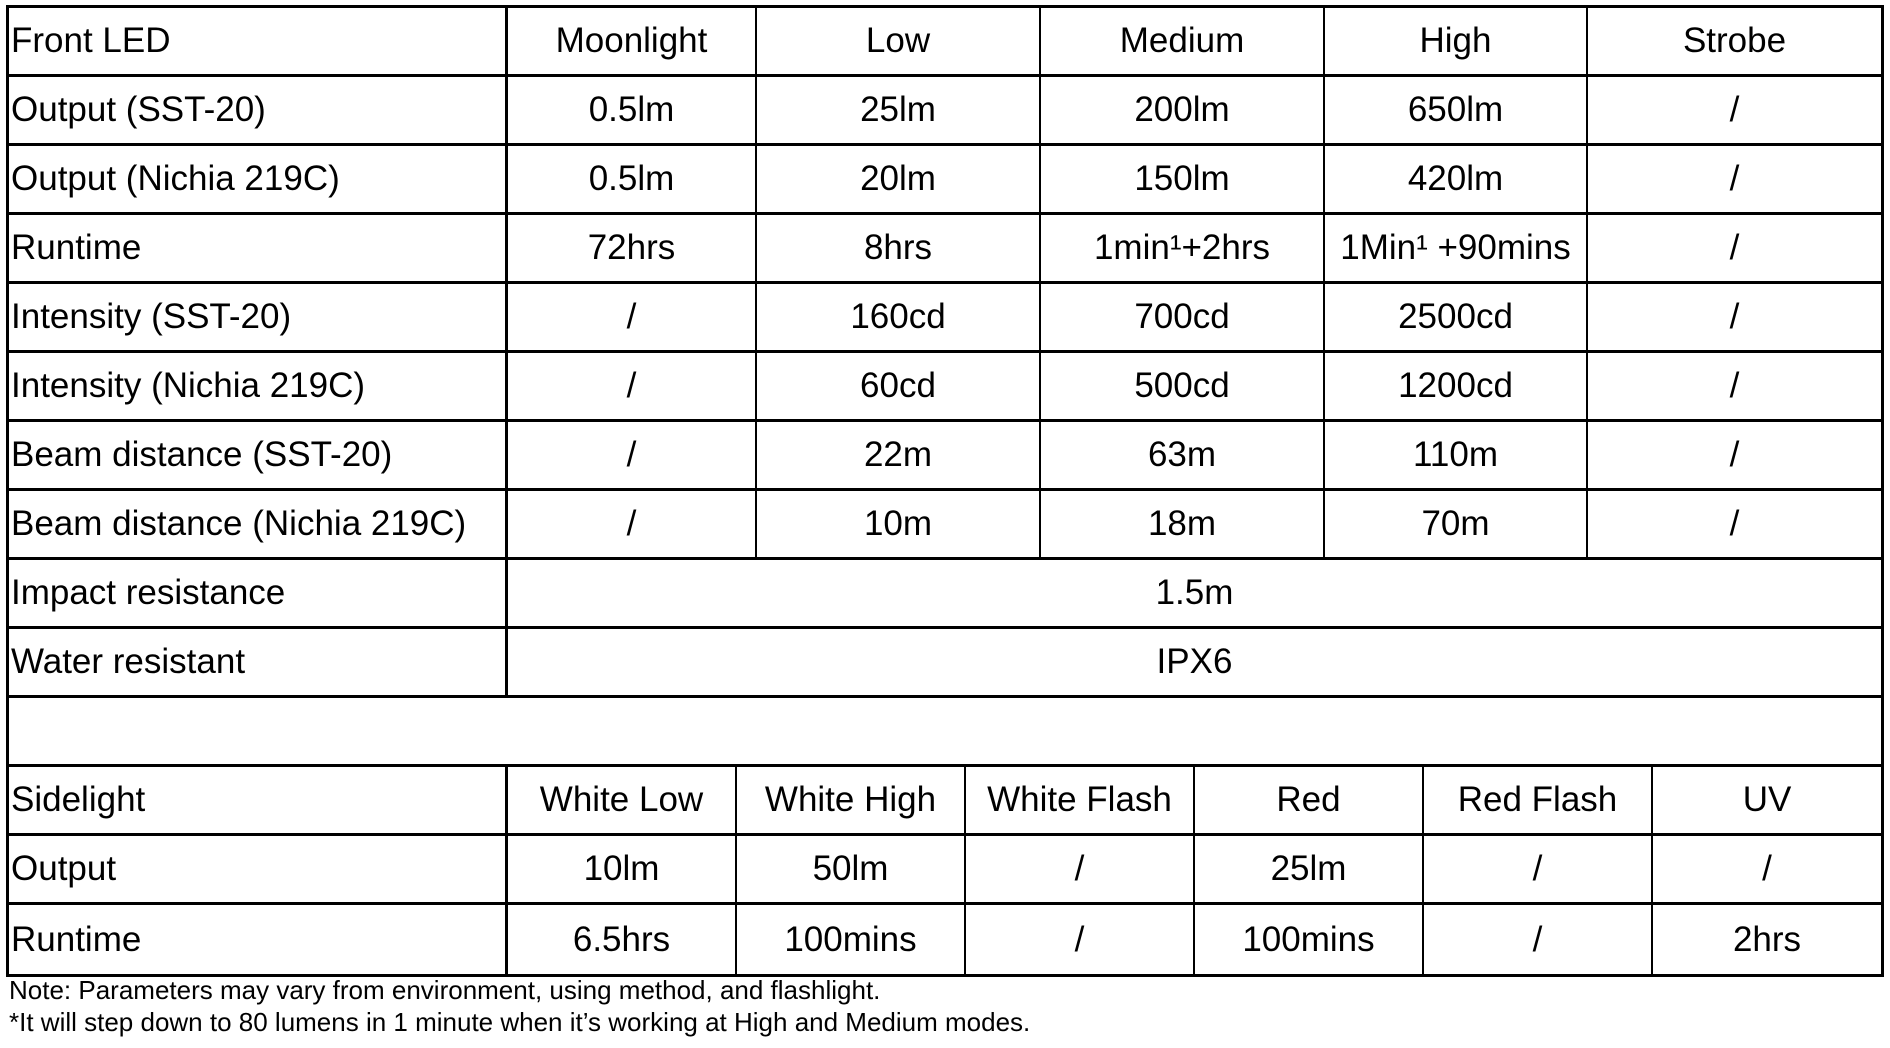 This screenshot has width=1890, height=1048. I want to click on table-cell: 160cd, so click(899, 317).